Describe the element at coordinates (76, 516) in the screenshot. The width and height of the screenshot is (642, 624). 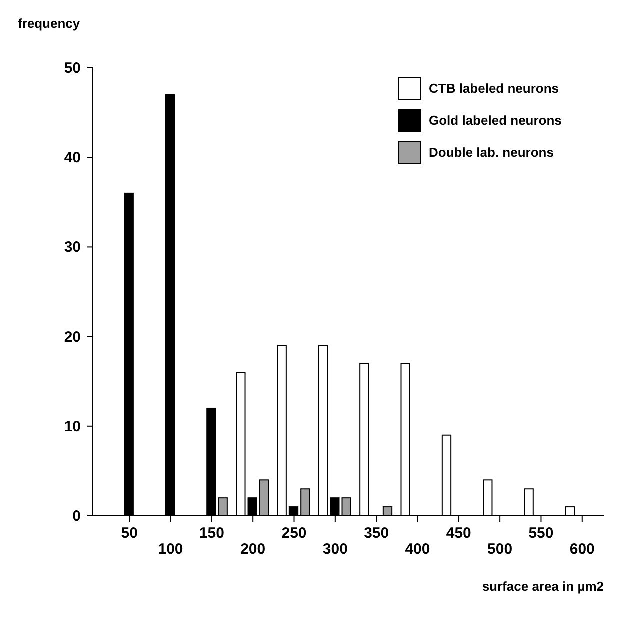
I see `y-tick-label: 0` at that location.